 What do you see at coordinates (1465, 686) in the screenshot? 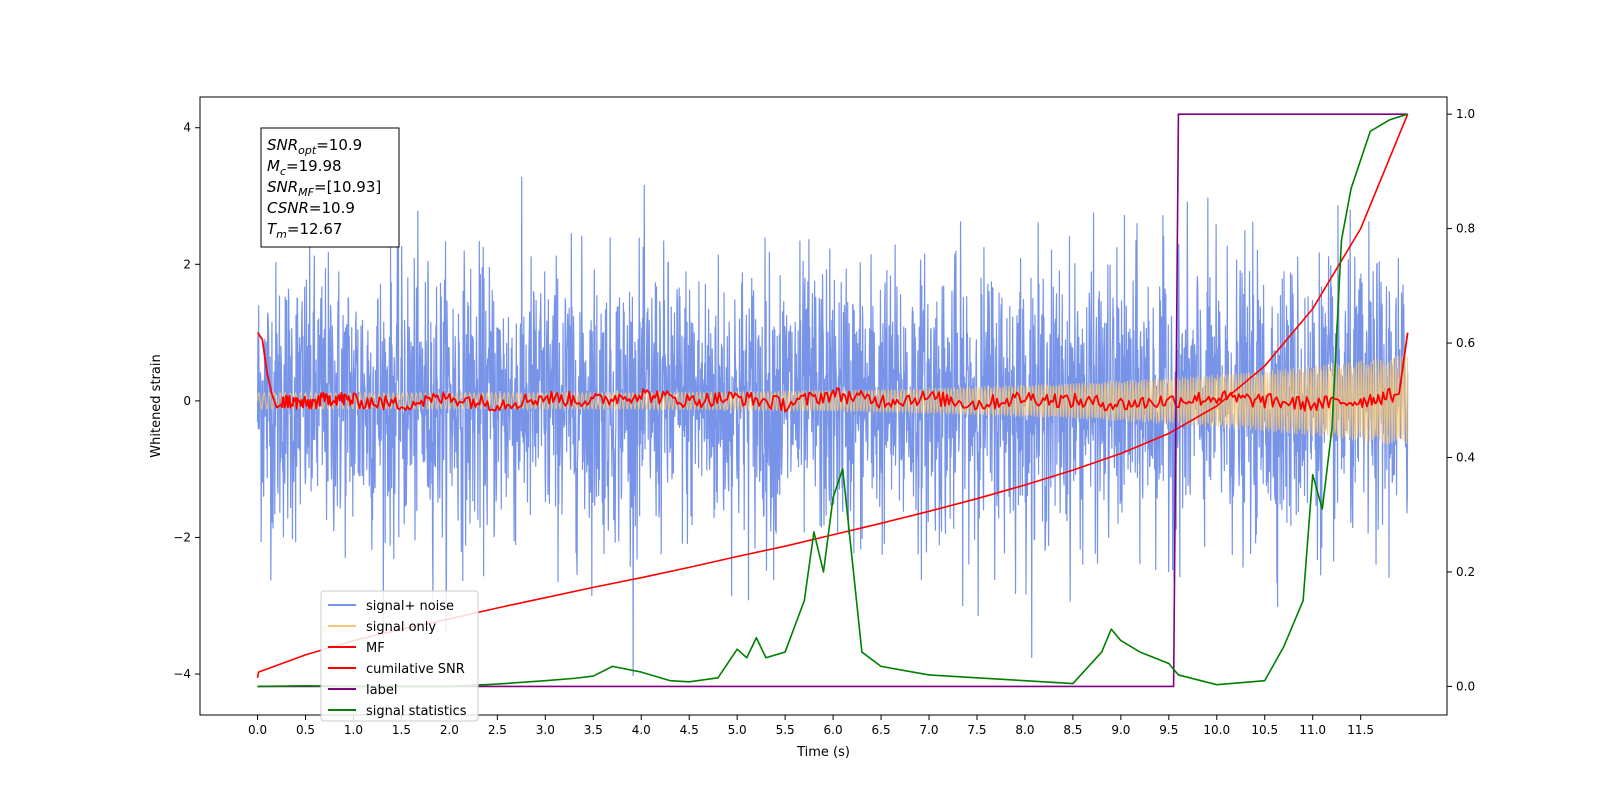
I see `y2-tick-label: 0.0` at bounding box center [1465, 686].